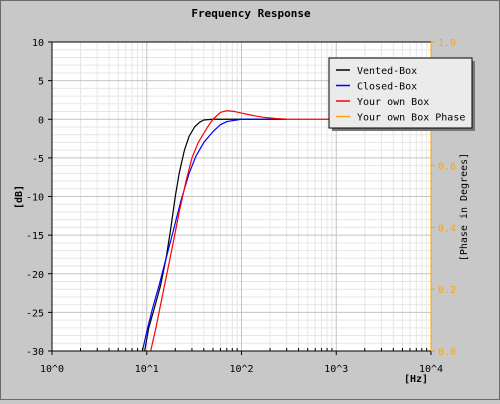 The width and height of the screenshot is (500, 404). What do you see at coordinates (19, 197) in the screenshot?
I see `y-axis-label: [dB]` at bounding box center [19, 197].